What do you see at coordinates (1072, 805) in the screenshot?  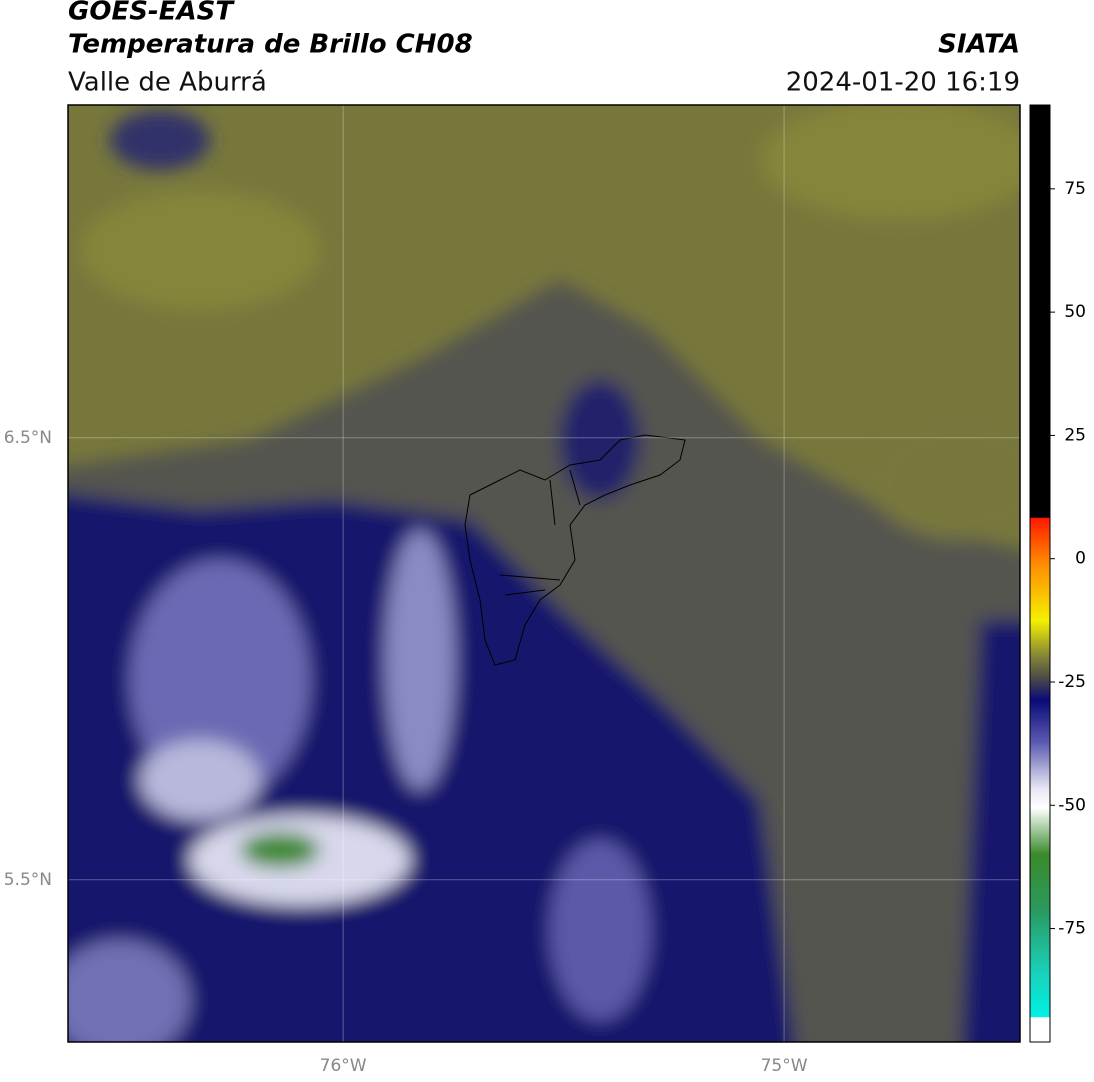 I see `colorbar-tick-label: -50` at bounding box center [1072, 805].